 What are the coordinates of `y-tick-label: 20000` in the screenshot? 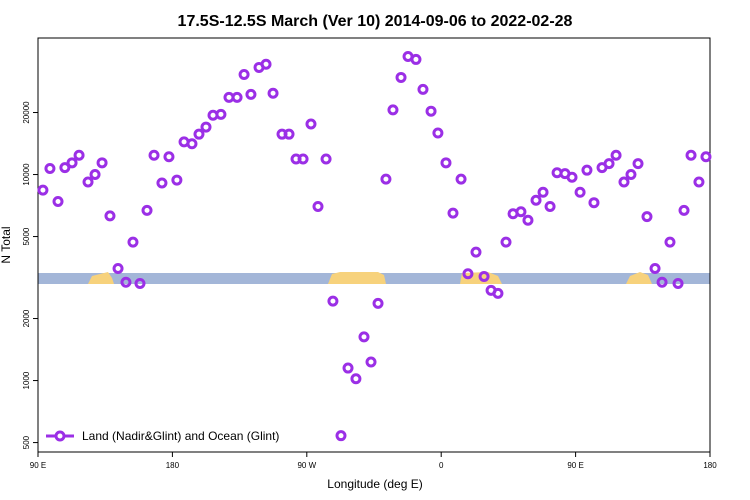 It's located at (26, 112).